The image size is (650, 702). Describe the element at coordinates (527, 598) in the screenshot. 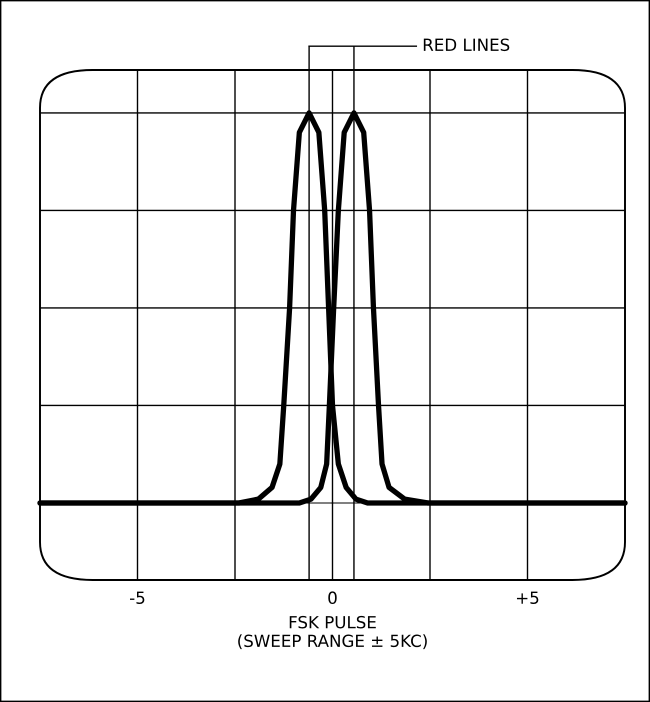

I see `x-tick-label: +5` at that location.